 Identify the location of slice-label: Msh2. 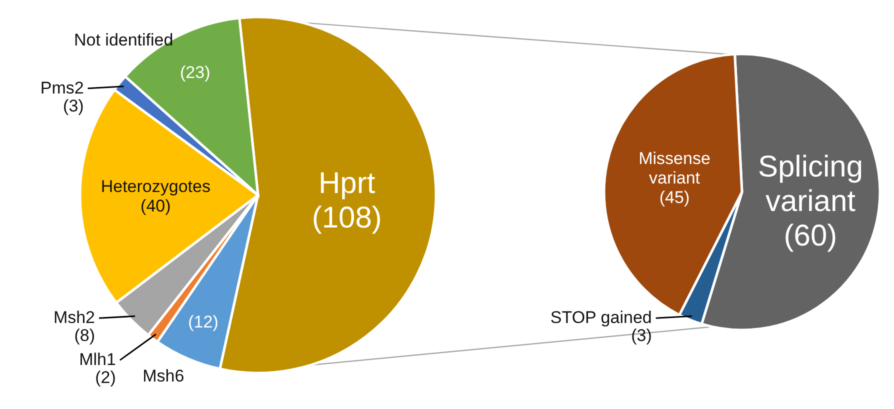
(74, 318).